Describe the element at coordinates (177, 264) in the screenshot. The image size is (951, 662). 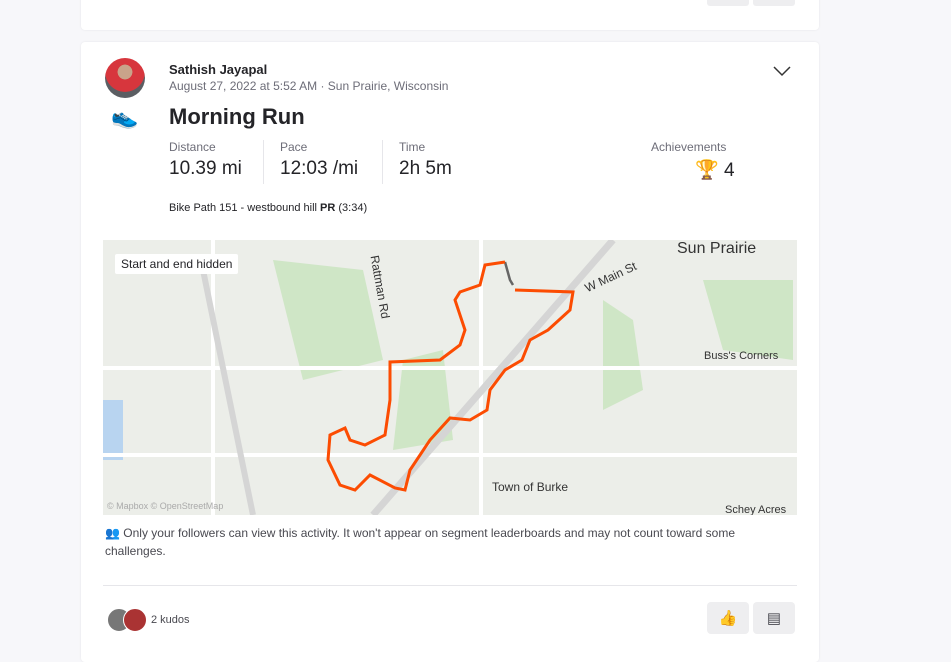
I see `start-end-hidden-badge: Start and end hidden` at that location.